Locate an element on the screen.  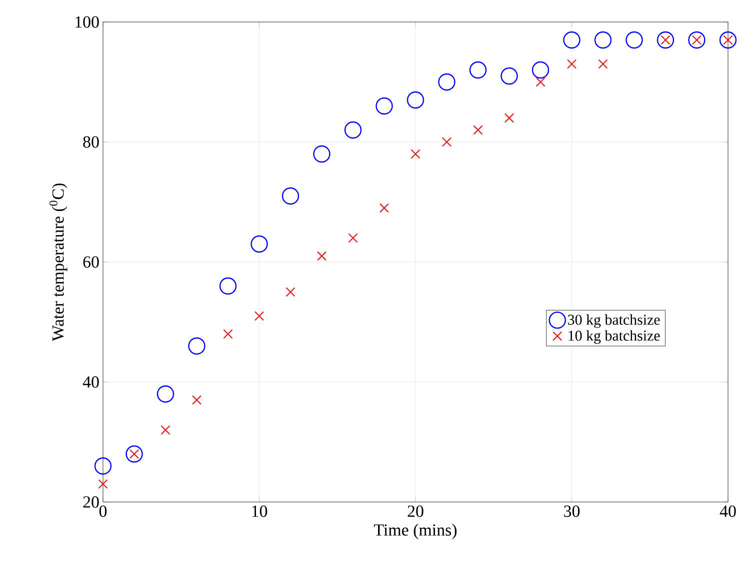
y-axis-title: Water temperature ($^{0}$C) is located at coordinates (58, 263).